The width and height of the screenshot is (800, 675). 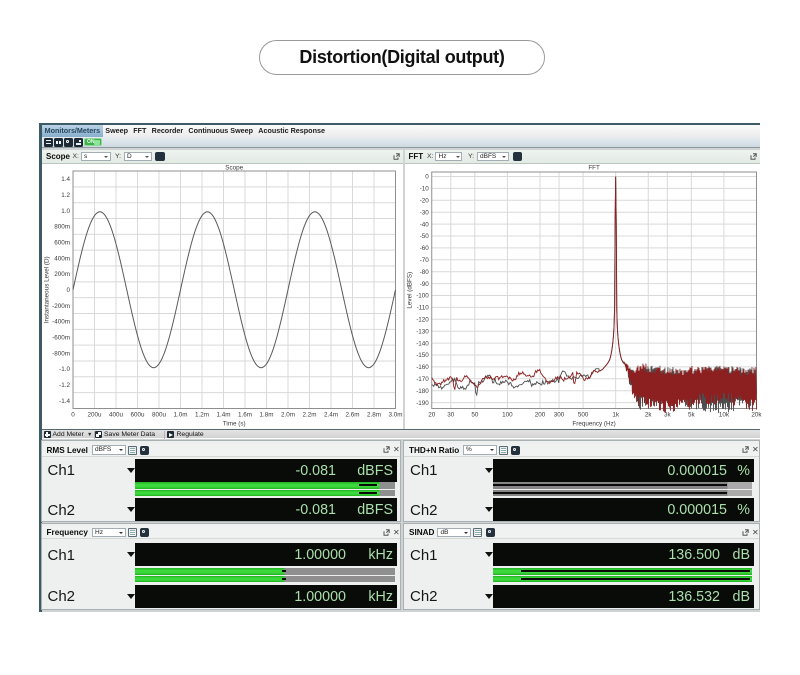 What do you see at coordinates (310, 414) in the screenshot?
I see `svg-text: 2.2m` at bounding box center [310, 414].